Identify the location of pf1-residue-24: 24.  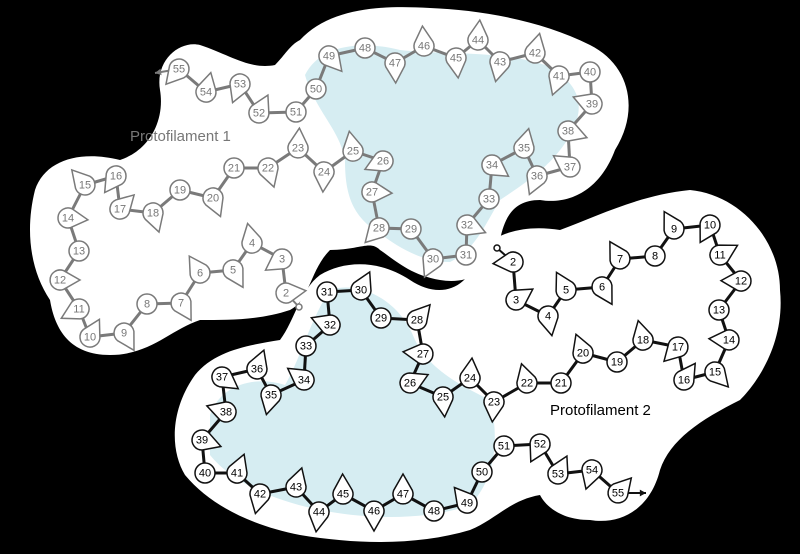
(324, 177).